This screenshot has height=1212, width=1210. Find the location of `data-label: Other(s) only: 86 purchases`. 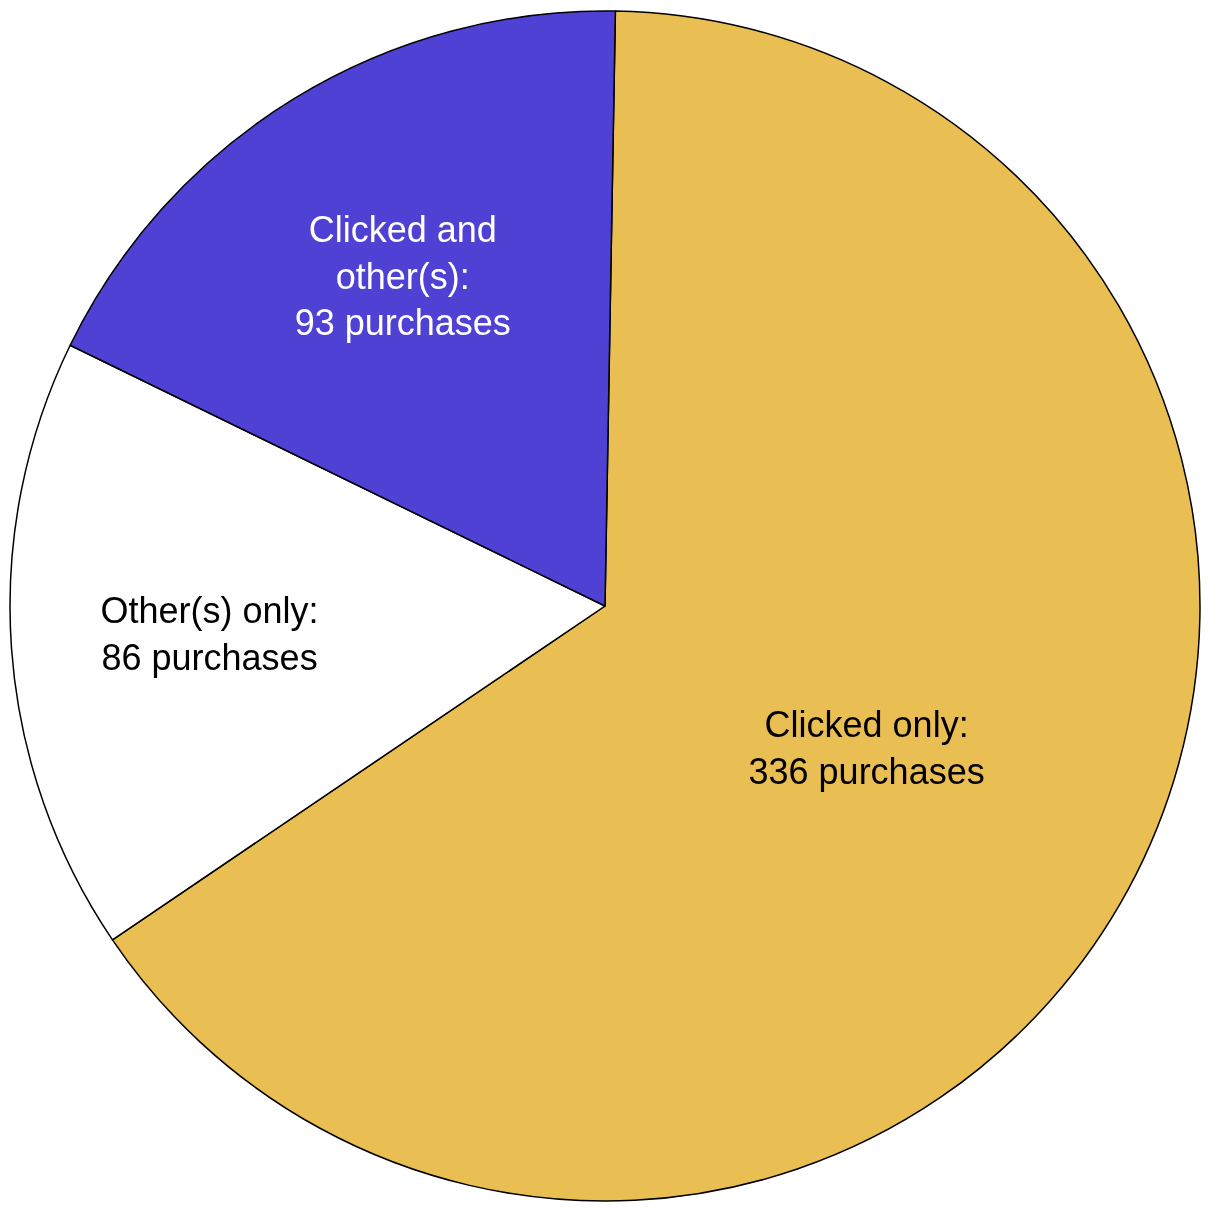

data-label: Other(s) only: 86 purchases is located at coordinates (209, 634).